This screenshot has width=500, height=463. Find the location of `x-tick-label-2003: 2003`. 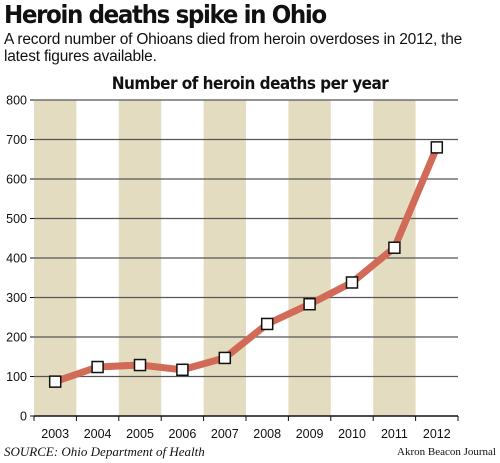

x-tick-label-2003: 2003 is located at coordinates (55, 434).